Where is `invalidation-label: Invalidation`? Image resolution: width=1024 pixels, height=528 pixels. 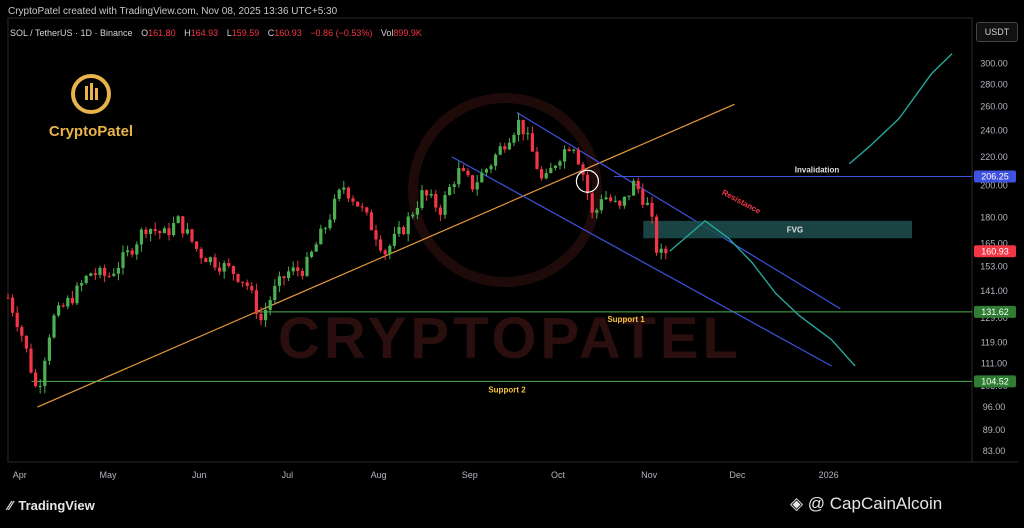 invalidation-label: Invalidation is located at coordinates (817, 169).